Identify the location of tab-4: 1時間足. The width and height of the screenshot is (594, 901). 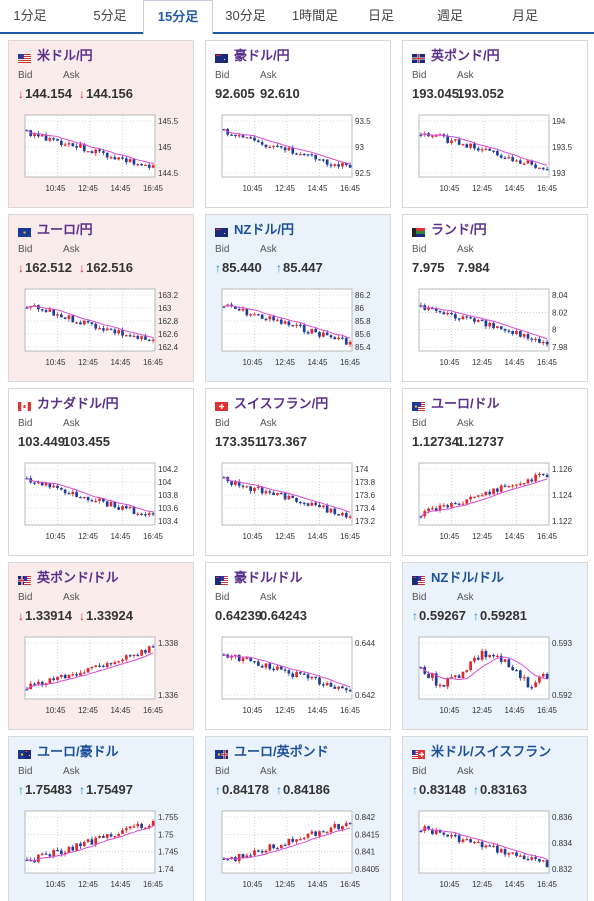
(315, 15).